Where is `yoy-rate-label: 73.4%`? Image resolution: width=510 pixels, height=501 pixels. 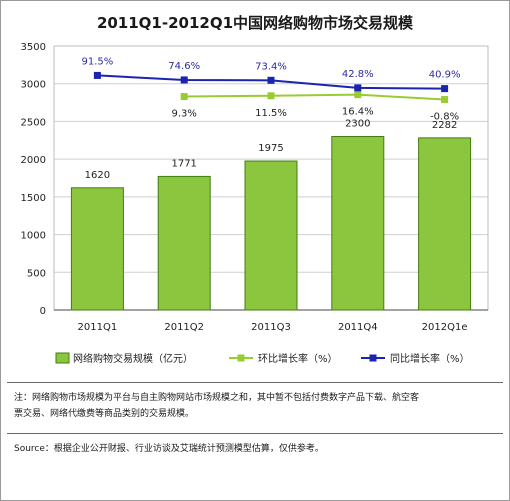 yoy-rate-label: 73.4% is located at coordinates (271, 66).